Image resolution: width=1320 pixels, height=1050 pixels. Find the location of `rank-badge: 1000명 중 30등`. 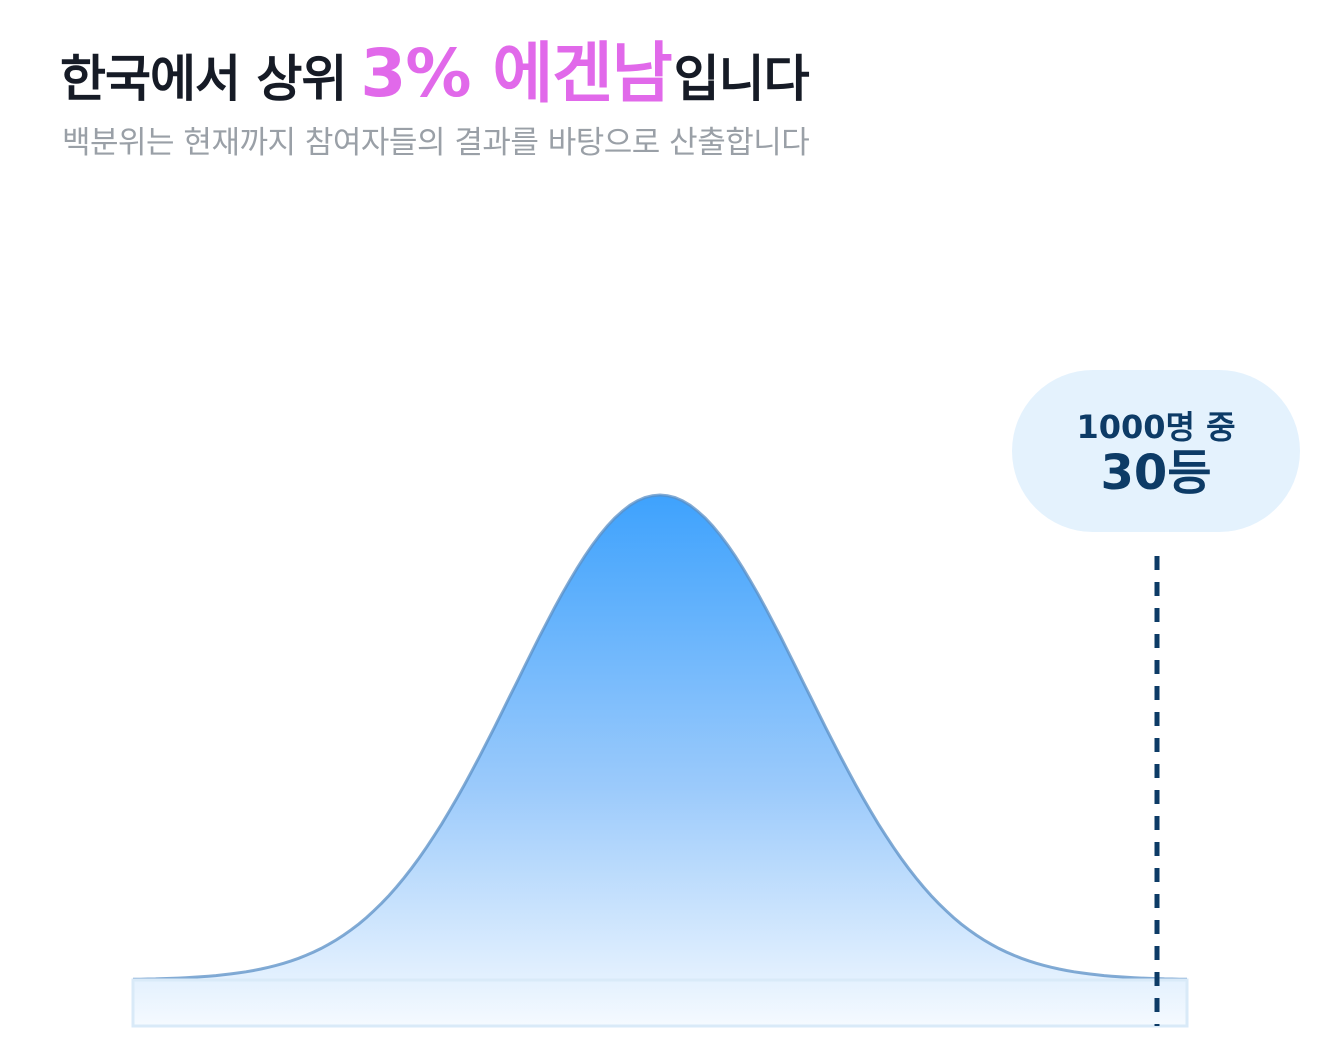

rank-badge: 1000명 중 30등 is located at coordinates (1156, 451).